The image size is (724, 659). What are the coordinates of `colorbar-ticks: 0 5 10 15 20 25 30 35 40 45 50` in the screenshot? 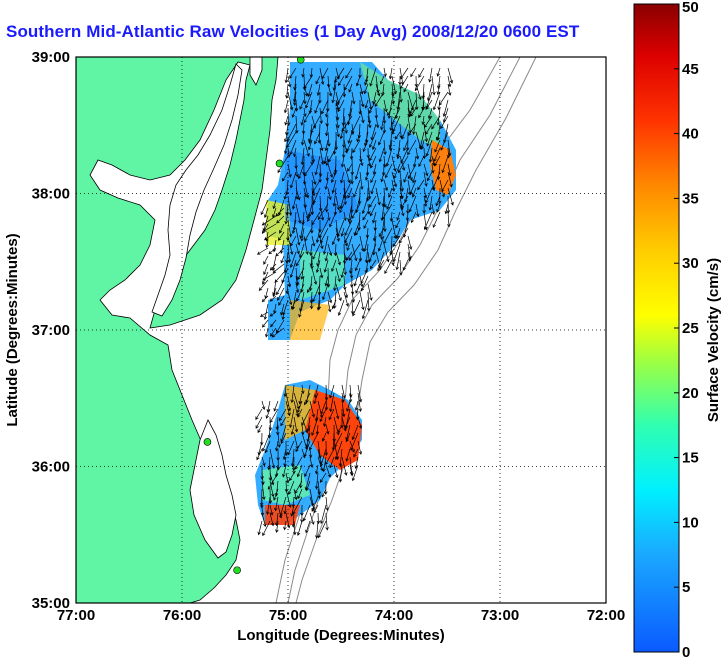 It's located at (686, 329).